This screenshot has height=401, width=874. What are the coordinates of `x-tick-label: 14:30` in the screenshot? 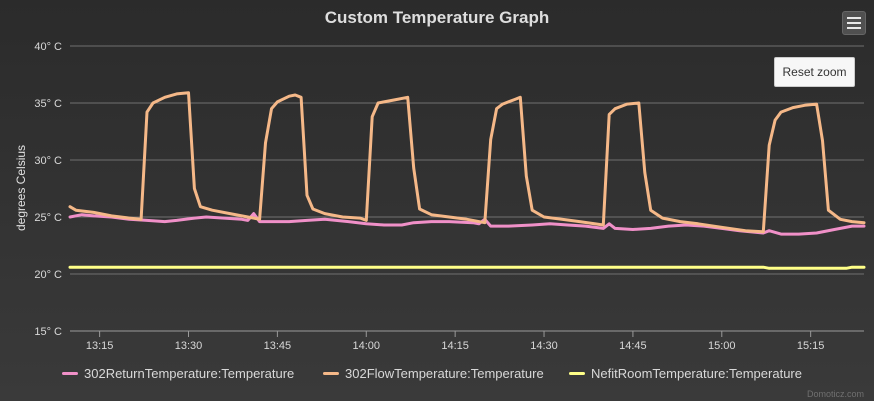 It's located at (544, 346).